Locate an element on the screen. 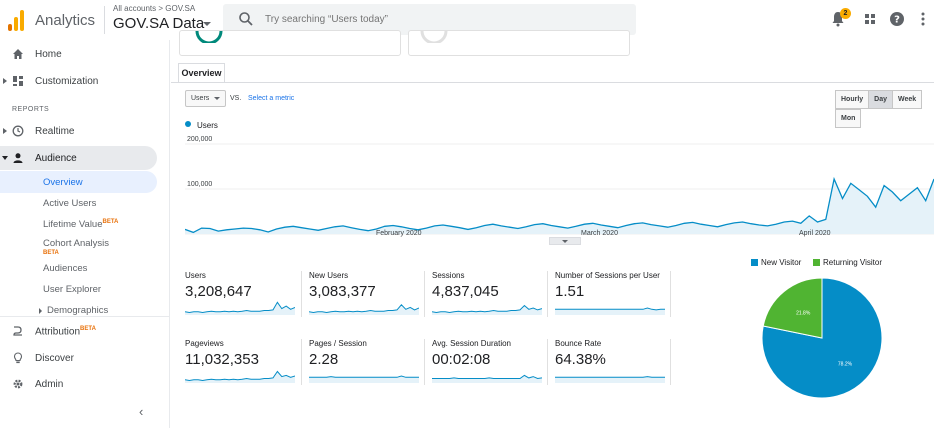 This screenshot has width=934, height=428. kpi-value: 1.51 is located at coordinates (570, 291).